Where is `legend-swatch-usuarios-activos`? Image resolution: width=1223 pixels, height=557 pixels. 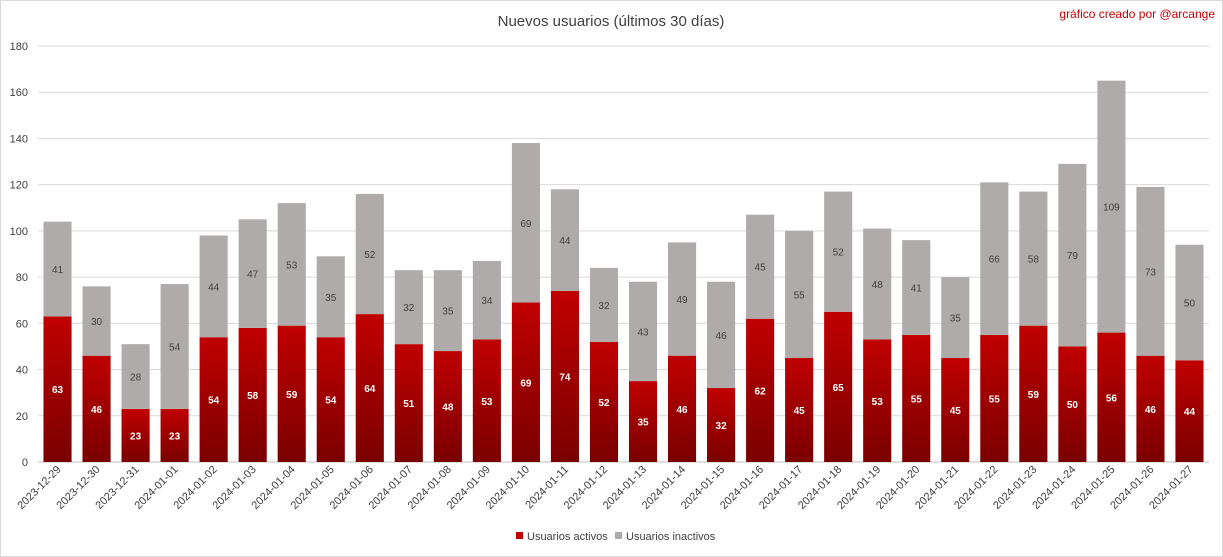 legend-swatch-usuarios-activos is located at coordinates (519, 535).